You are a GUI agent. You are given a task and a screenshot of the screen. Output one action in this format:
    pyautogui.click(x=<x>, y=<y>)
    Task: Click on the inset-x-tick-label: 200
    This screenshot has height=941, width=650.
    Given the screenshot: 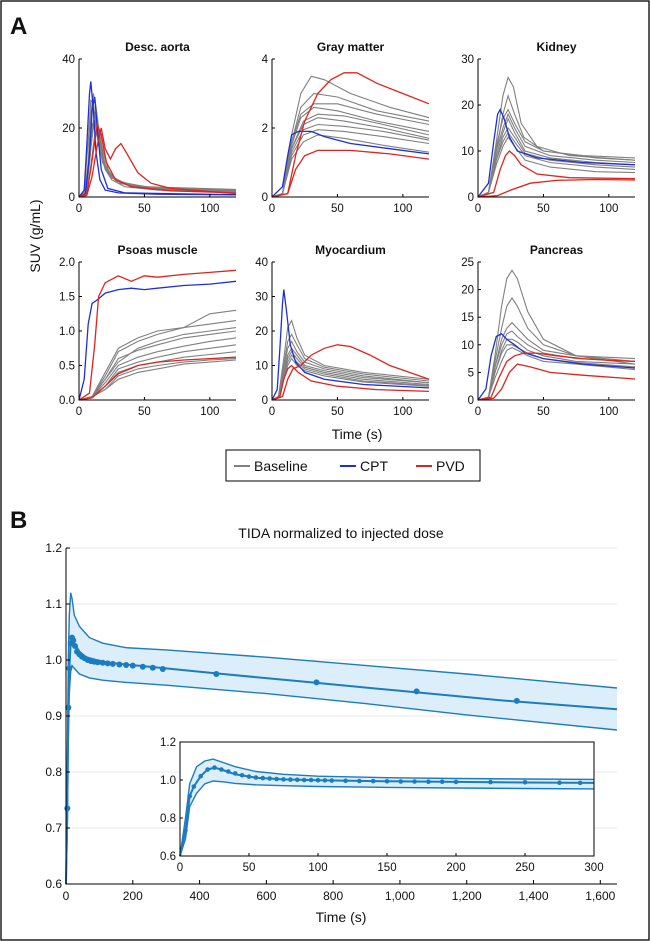 What is the action you would take?
    pyautogui.click(x=455, y=868)
    